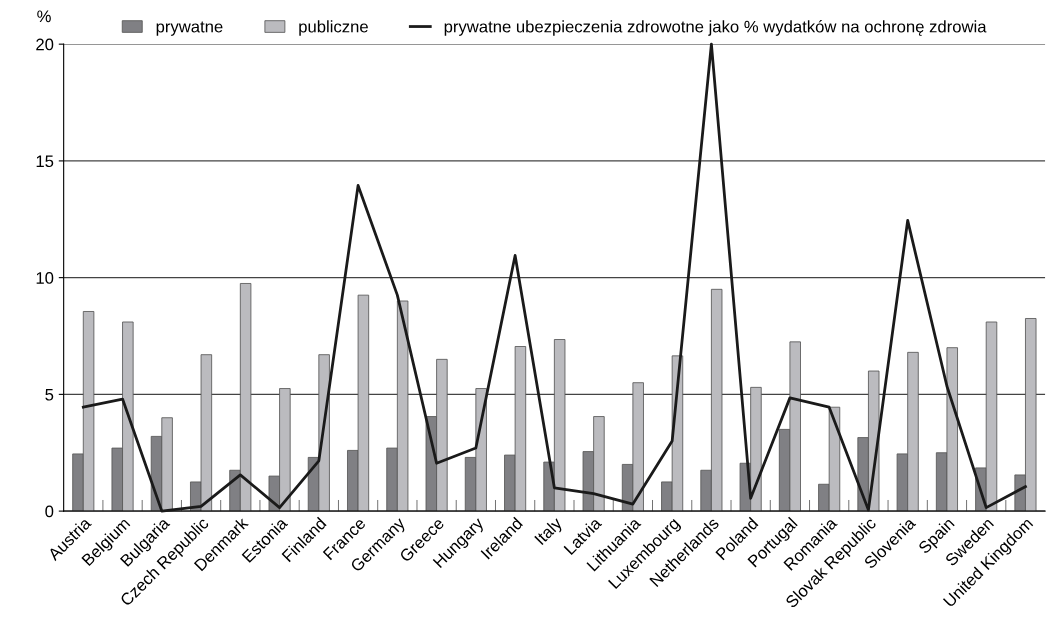 This screenshot has width=1061, height=631. Describe the element at coordinates (45, 278) in the screenshot. I see `y-tick-label: 10` at that location.